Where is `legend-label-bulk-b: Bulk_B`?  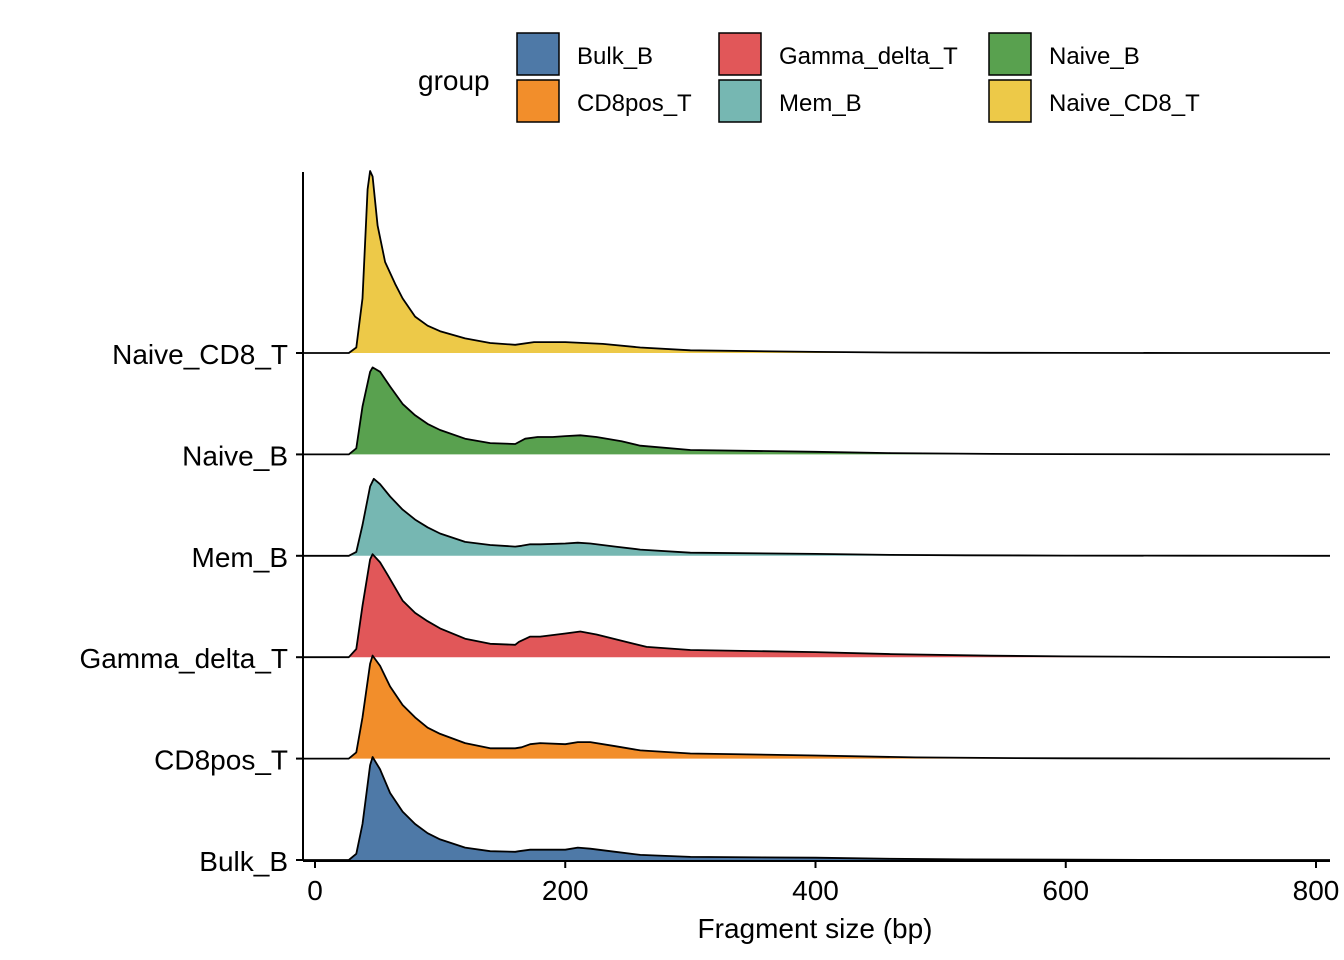 legend-label-bulk-b: Bulk_B is located at coordinates (615, 56).